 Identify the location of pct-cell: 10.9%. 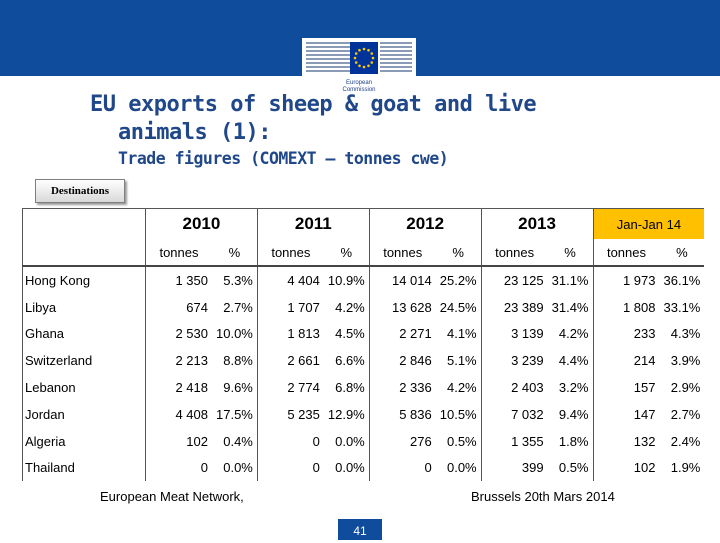
(346, 280).